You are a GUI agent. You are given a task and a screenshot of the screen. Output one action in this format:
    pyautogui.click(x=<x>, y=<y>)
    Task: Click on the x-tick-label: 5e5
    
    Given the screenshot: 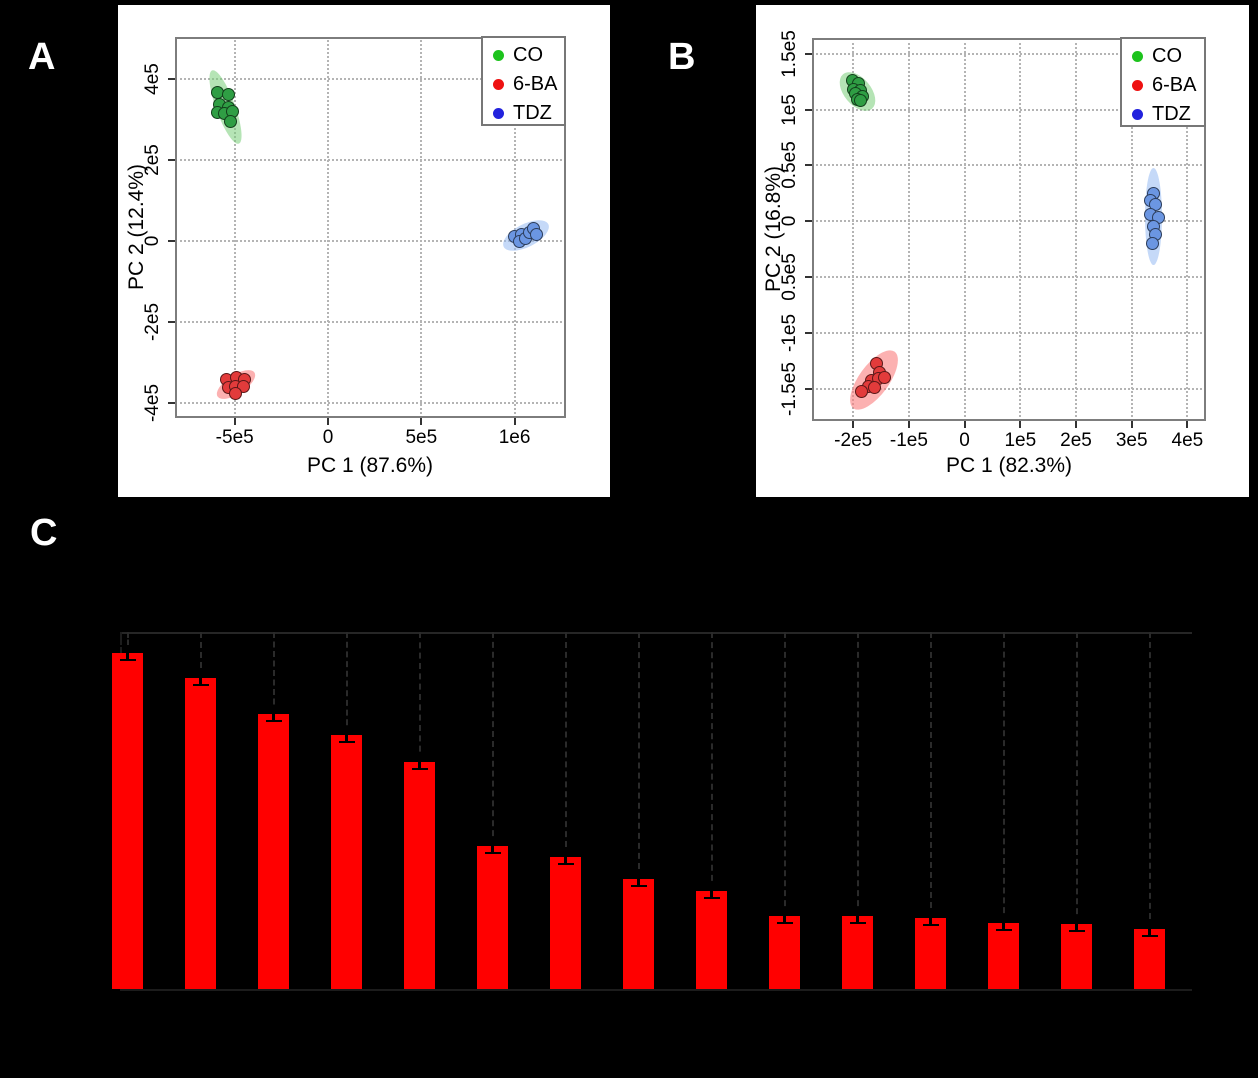 What is the action you would take?
    pyautogui.click(x=421, y=437)
    